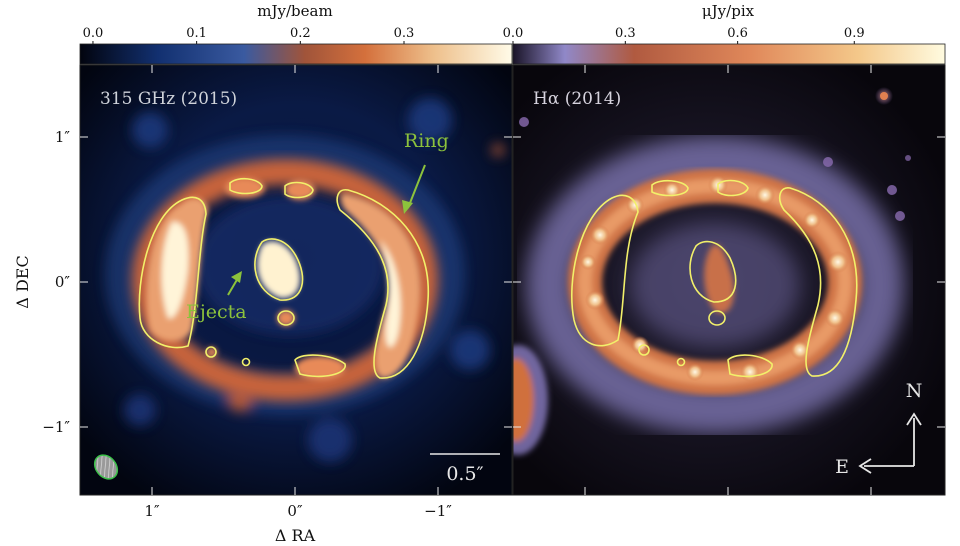 This screenshot has height=546, width=960. I want to click on x-tick-2: −1″, so click(438, 511).